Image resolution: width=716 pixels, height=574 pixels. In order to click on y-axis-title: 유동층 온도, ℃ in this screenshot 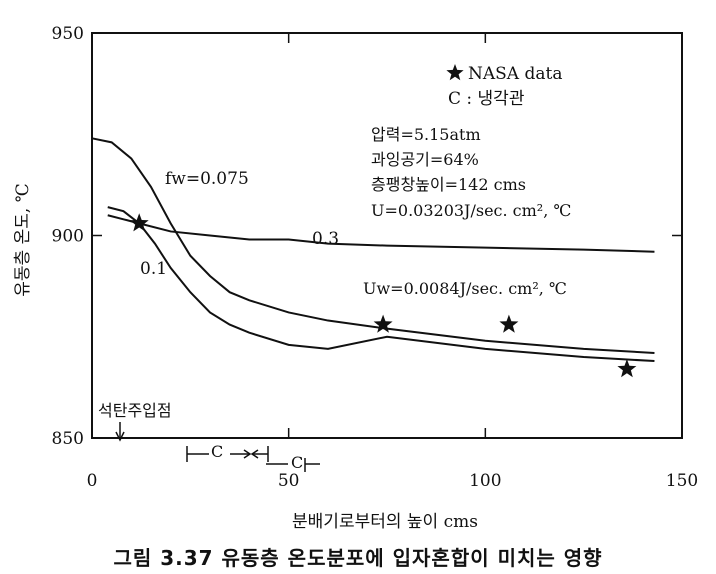, I will do `click(23, 239)`.